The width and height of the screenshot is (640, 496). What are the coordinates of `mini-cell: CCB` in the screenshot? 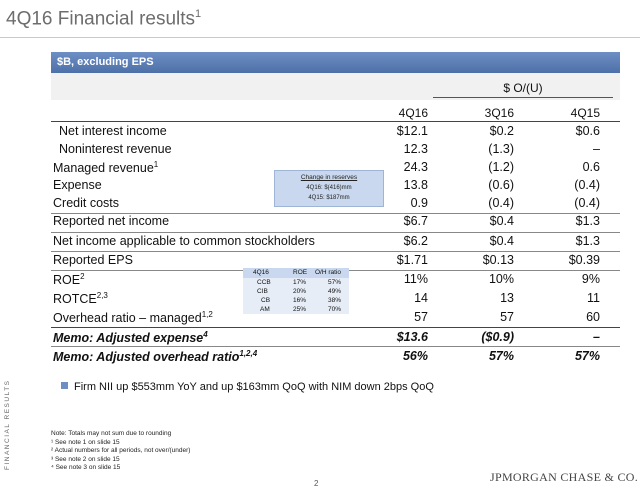 It's located at (264, 282).